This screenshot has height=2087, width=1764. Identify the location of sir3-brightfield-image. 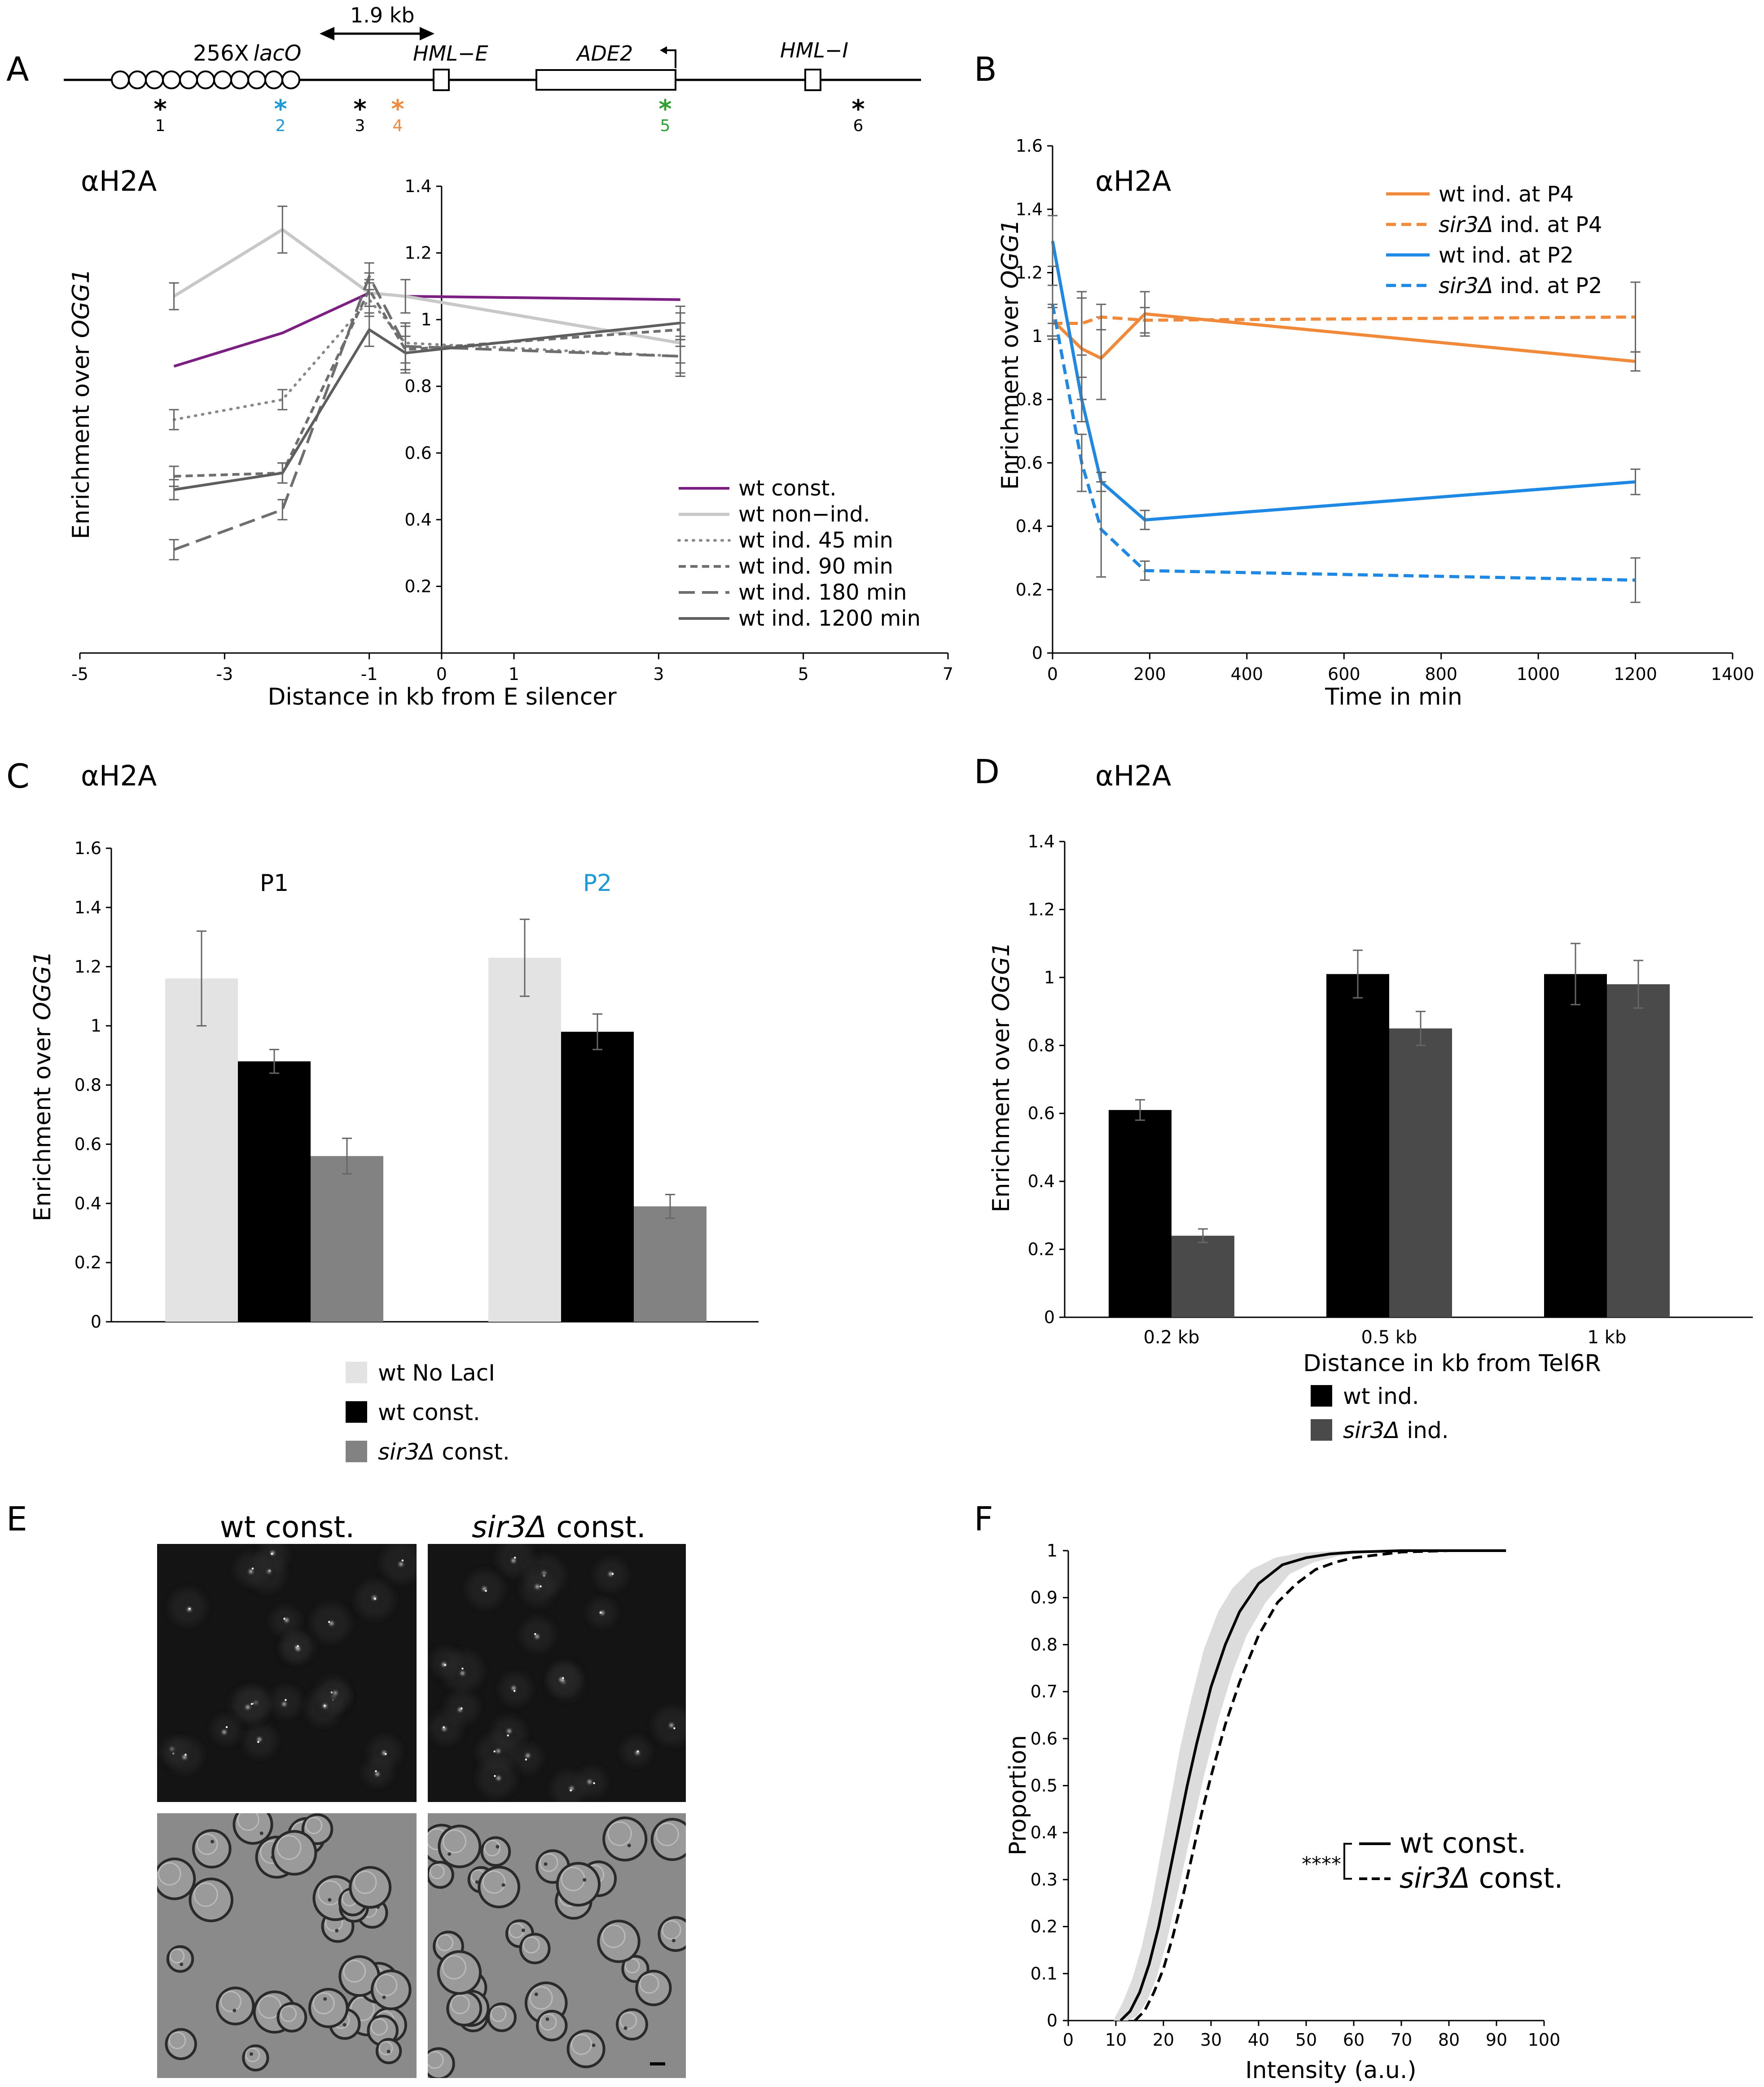
(557, 1947).